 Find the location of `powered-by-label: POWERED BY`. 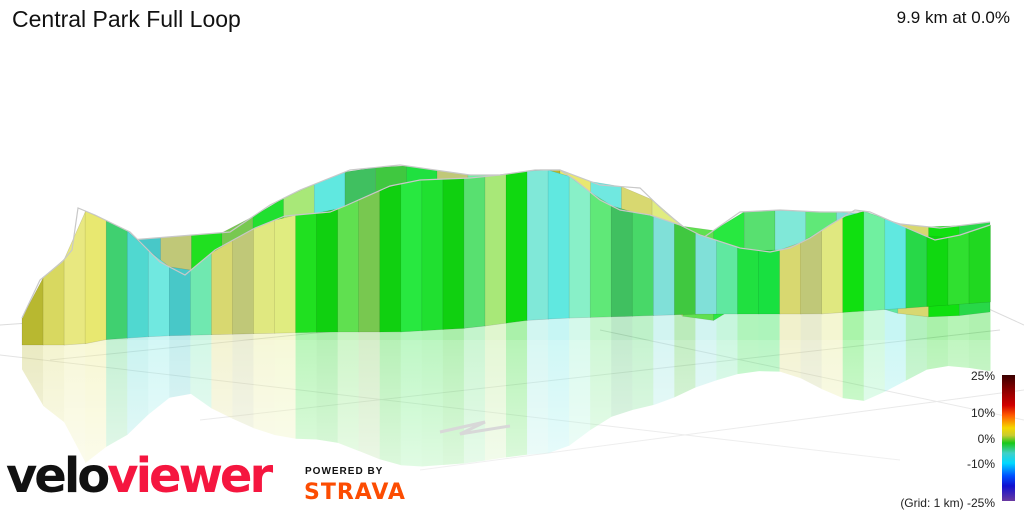

powered-by-label: POWERED BY is located at coordinates (344, 471).